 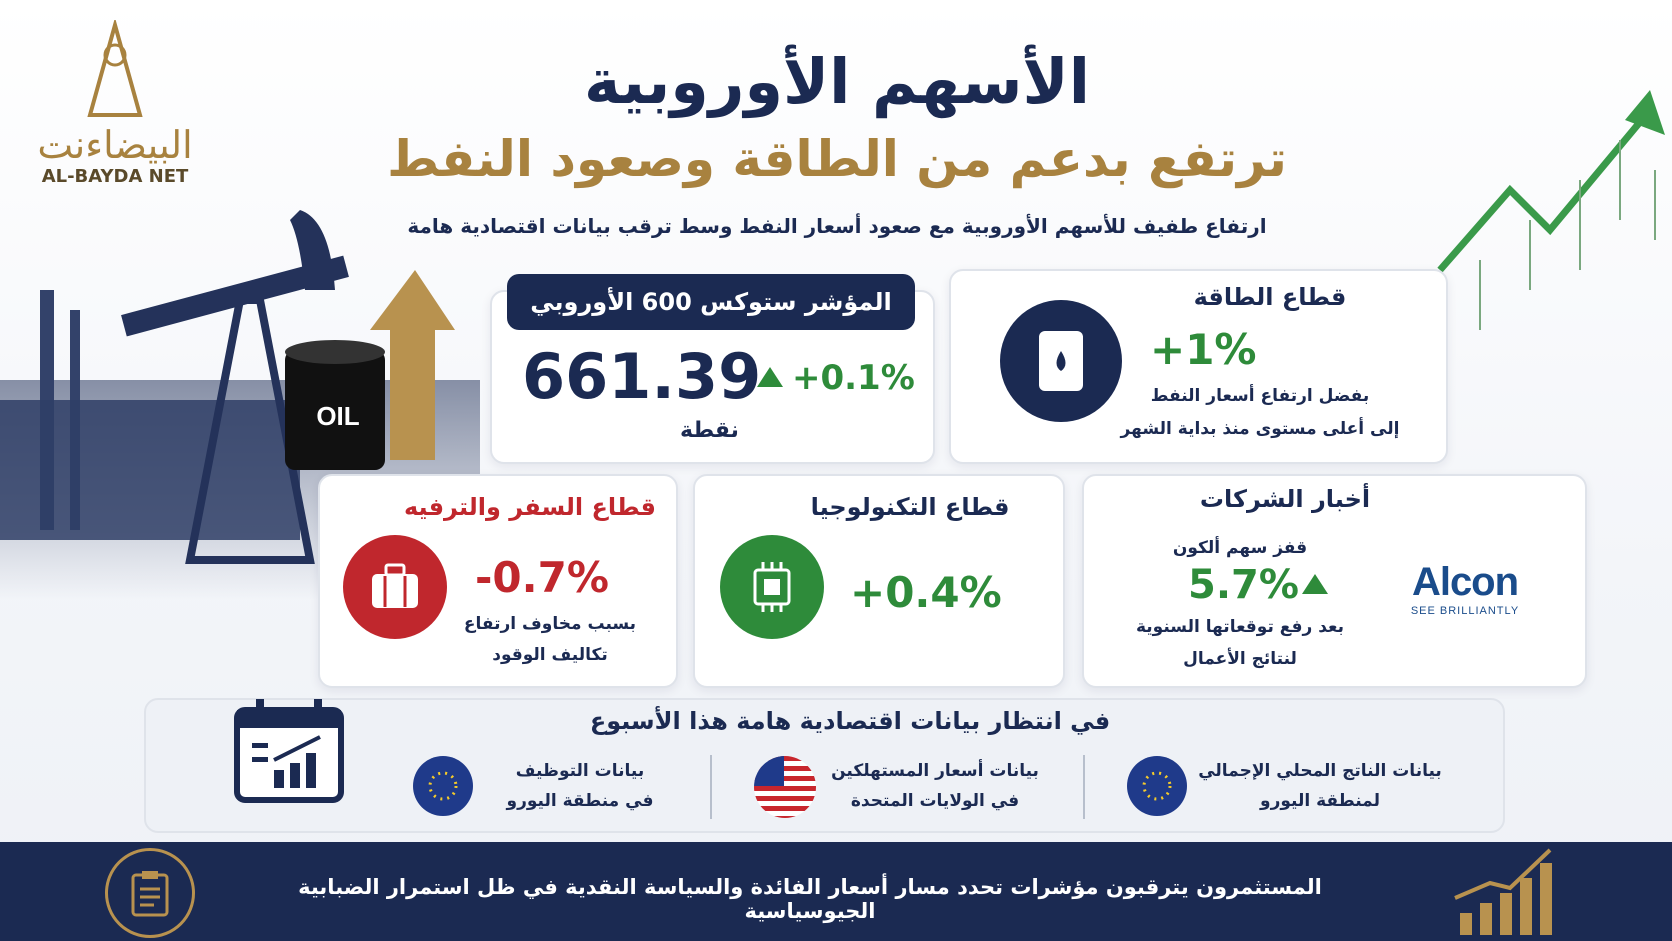 What do you see at coordinates (1240, 548) in the screenshot?
I see `companies-lead: قفز سهم ألكون` at bounding box center [1240, 548].